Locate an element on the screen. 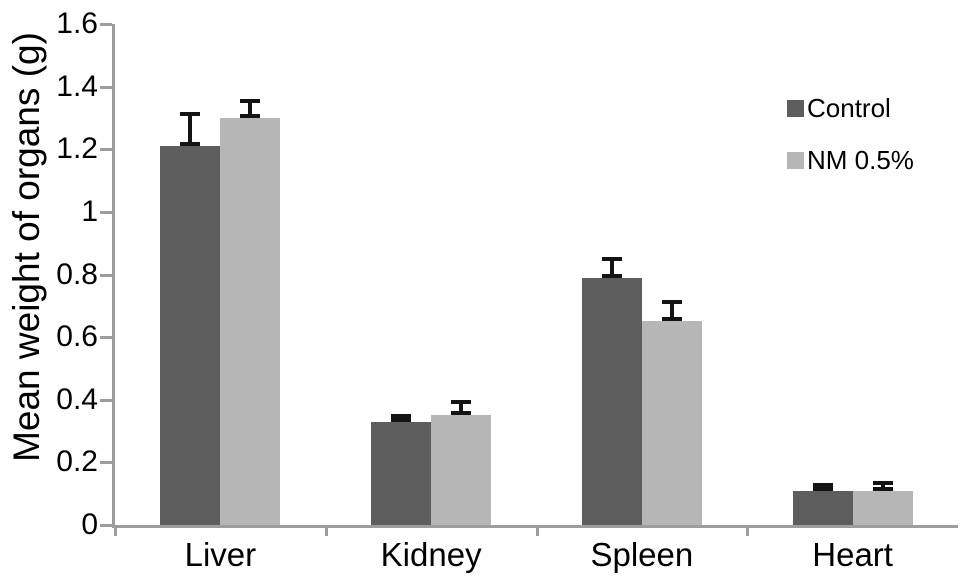 The width and height of the screenshot is (969, 580). error-bar-control-liver is located at coordinates (190, 129).